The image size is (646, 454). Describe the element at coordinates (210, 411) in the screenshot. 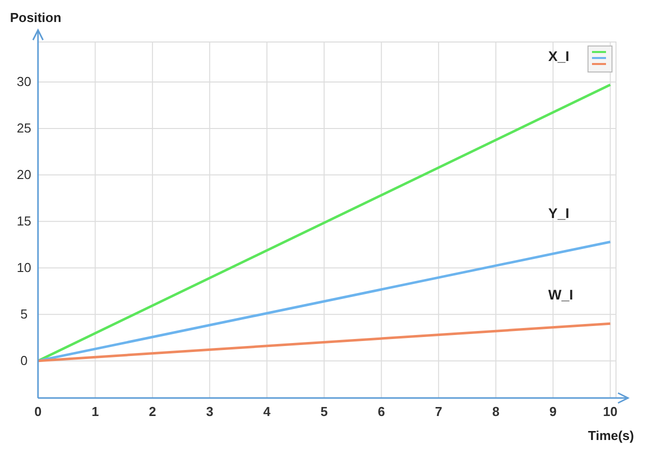

I see `x-tick-label: 3` at that location.